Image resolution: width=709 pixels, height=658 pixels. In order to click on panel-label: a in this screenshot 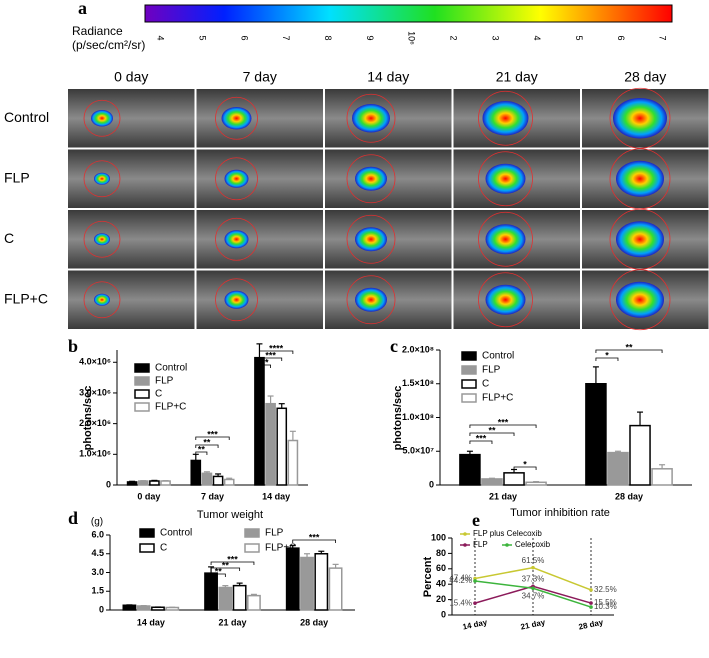, I will do `click(82, 9)`.